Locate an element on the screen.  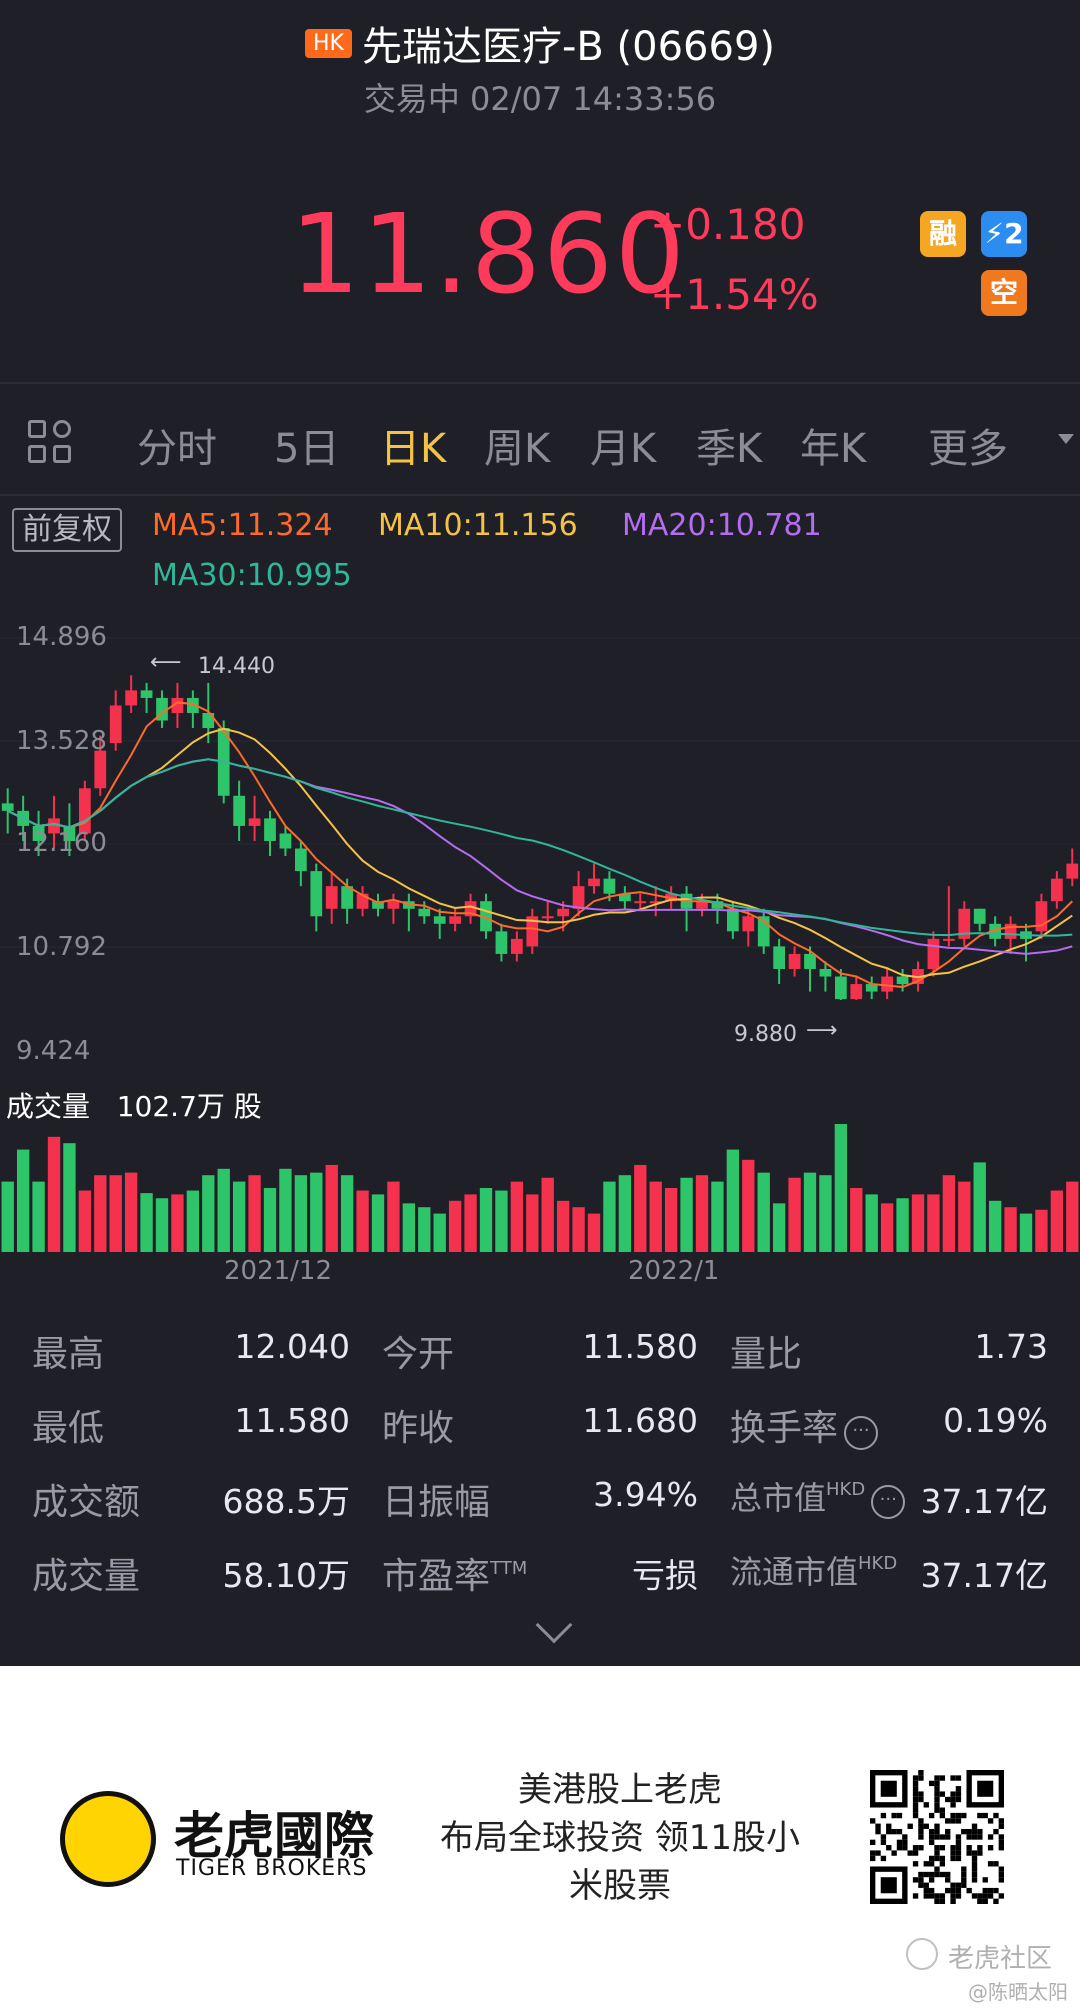
stat-label-turnover: 换手率 ··· is located at coordinates (804, 1425).